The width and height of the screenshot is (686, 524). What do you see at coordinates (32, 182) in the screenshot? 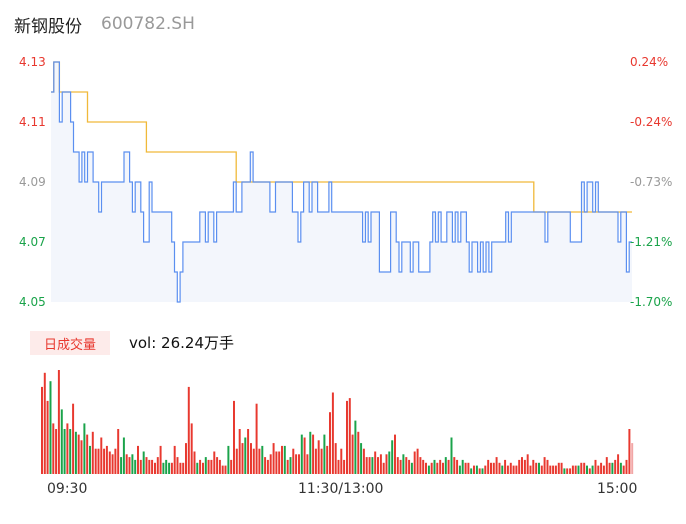
I see `price-axis: 4.13 4.11 4.09 4.07 4.05` at bounding box center [32, 182].